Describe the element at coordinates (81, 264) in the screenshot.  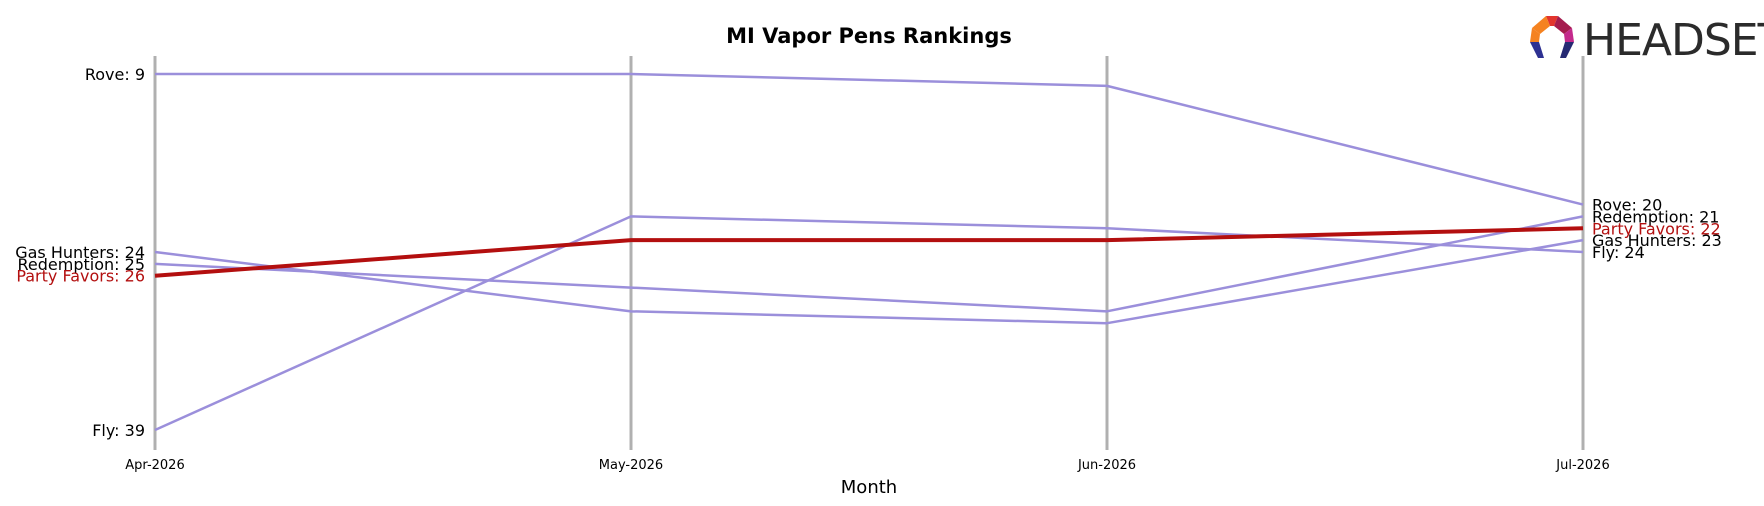
I see `start-label-redemption: Redemption: 25` at that location.